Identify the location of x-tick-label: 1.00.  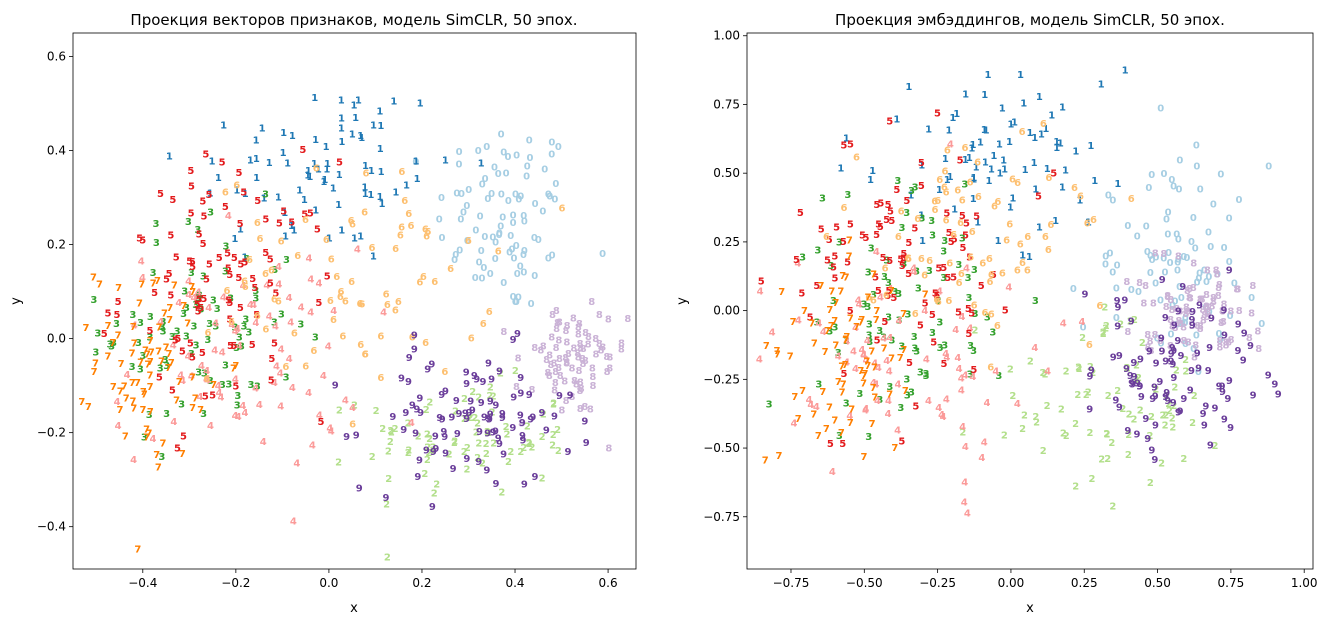
(1304, 583).